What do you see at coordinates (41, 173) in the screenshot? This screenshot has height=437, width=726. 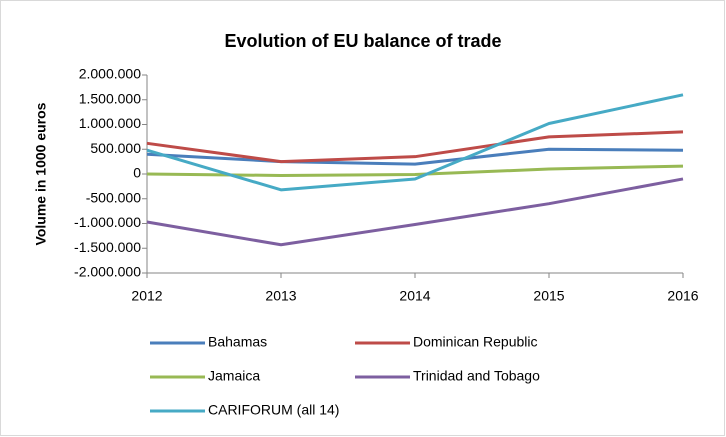 I see `y-axis-title: Volume in 1000 euros` at bounding box center [41, 173].